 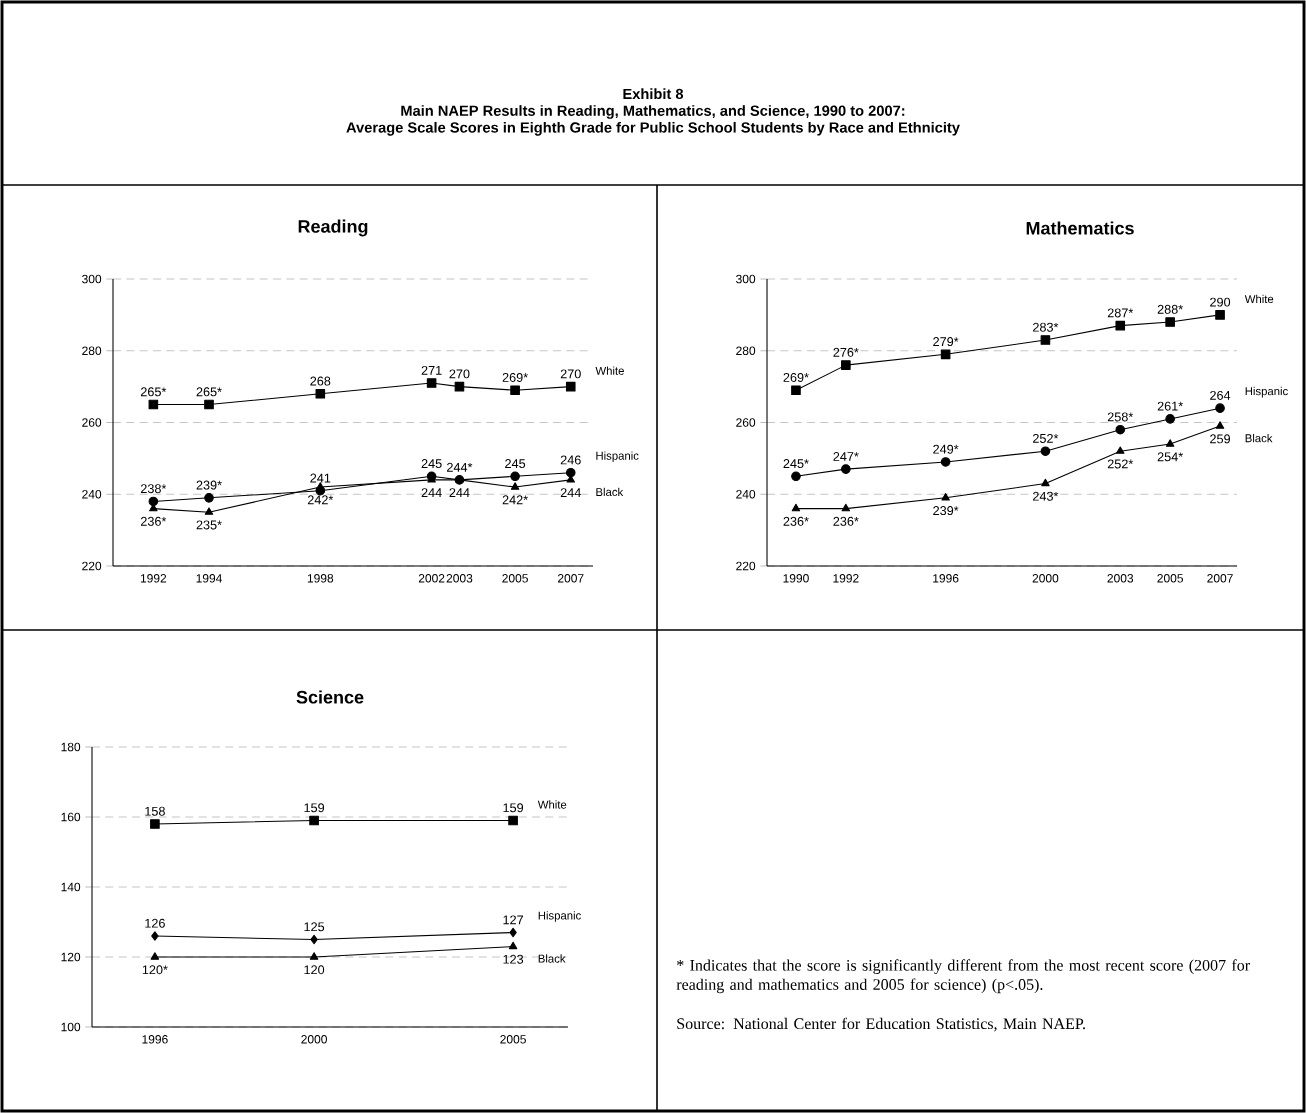 I want to click on text: Average Scale Scores in Eighth Grade for Public School Students by Race and Ethnicity, so click(x=653, y=128).